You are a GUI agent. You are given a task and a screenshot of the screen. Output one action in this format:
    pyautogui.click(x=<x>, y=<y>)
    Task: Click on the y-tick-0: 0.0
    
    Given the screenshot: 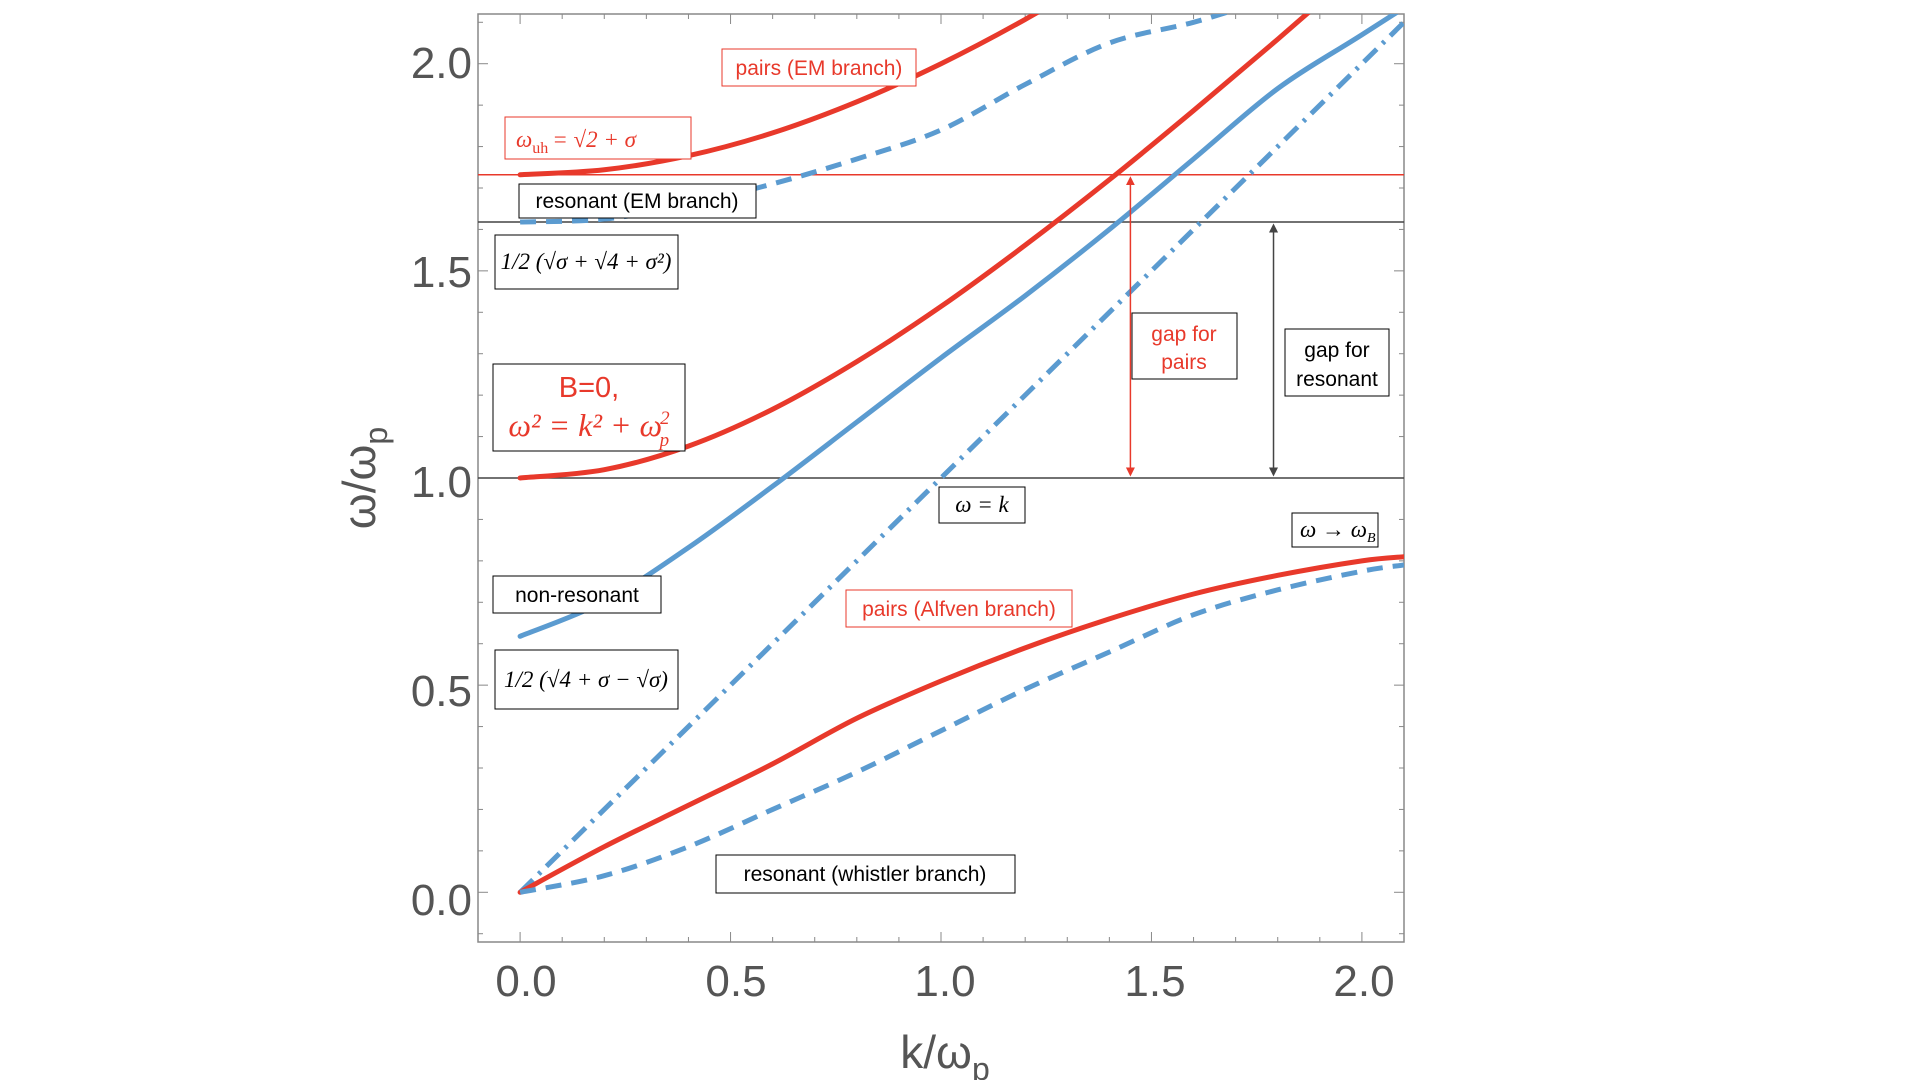 What is the action you would take?
    pyautogui.click(x=441, y=900)
    